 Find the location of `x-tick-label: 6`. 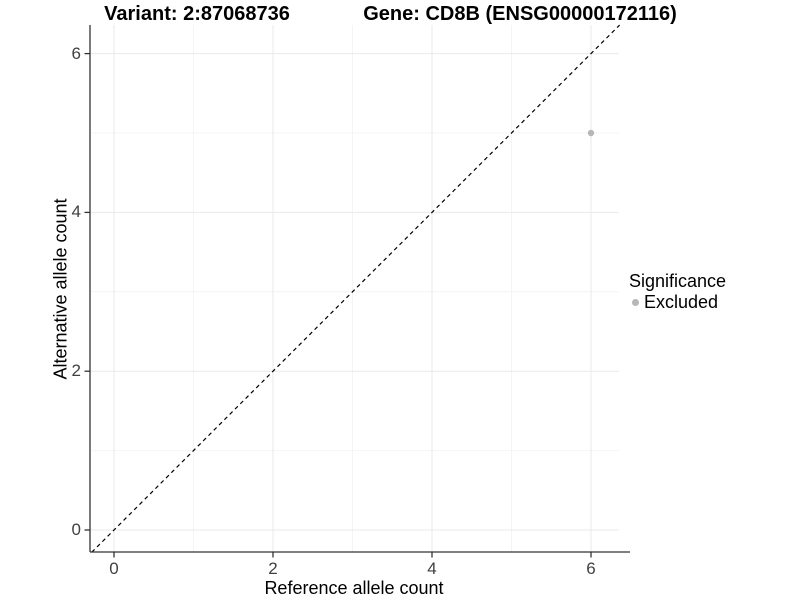

x-tick-label: 6 is located at coordinates (591, 568).